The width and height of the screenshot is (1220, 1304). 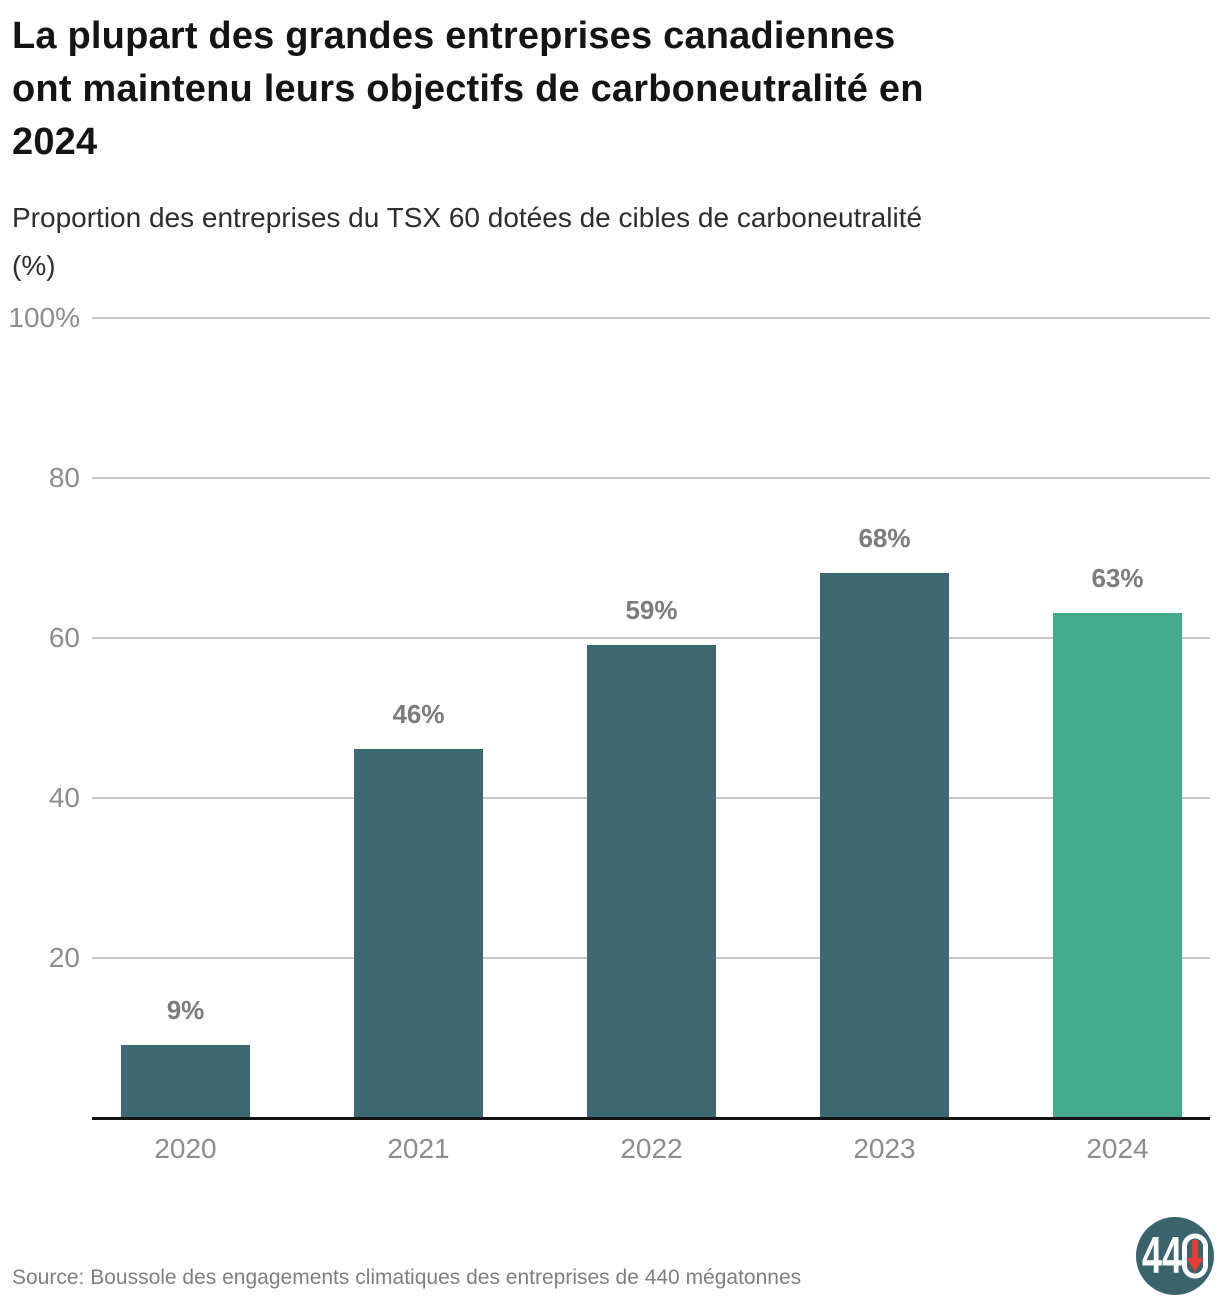 I want to click on y-tick-label-100: 100%, so click(x=44, y=317).